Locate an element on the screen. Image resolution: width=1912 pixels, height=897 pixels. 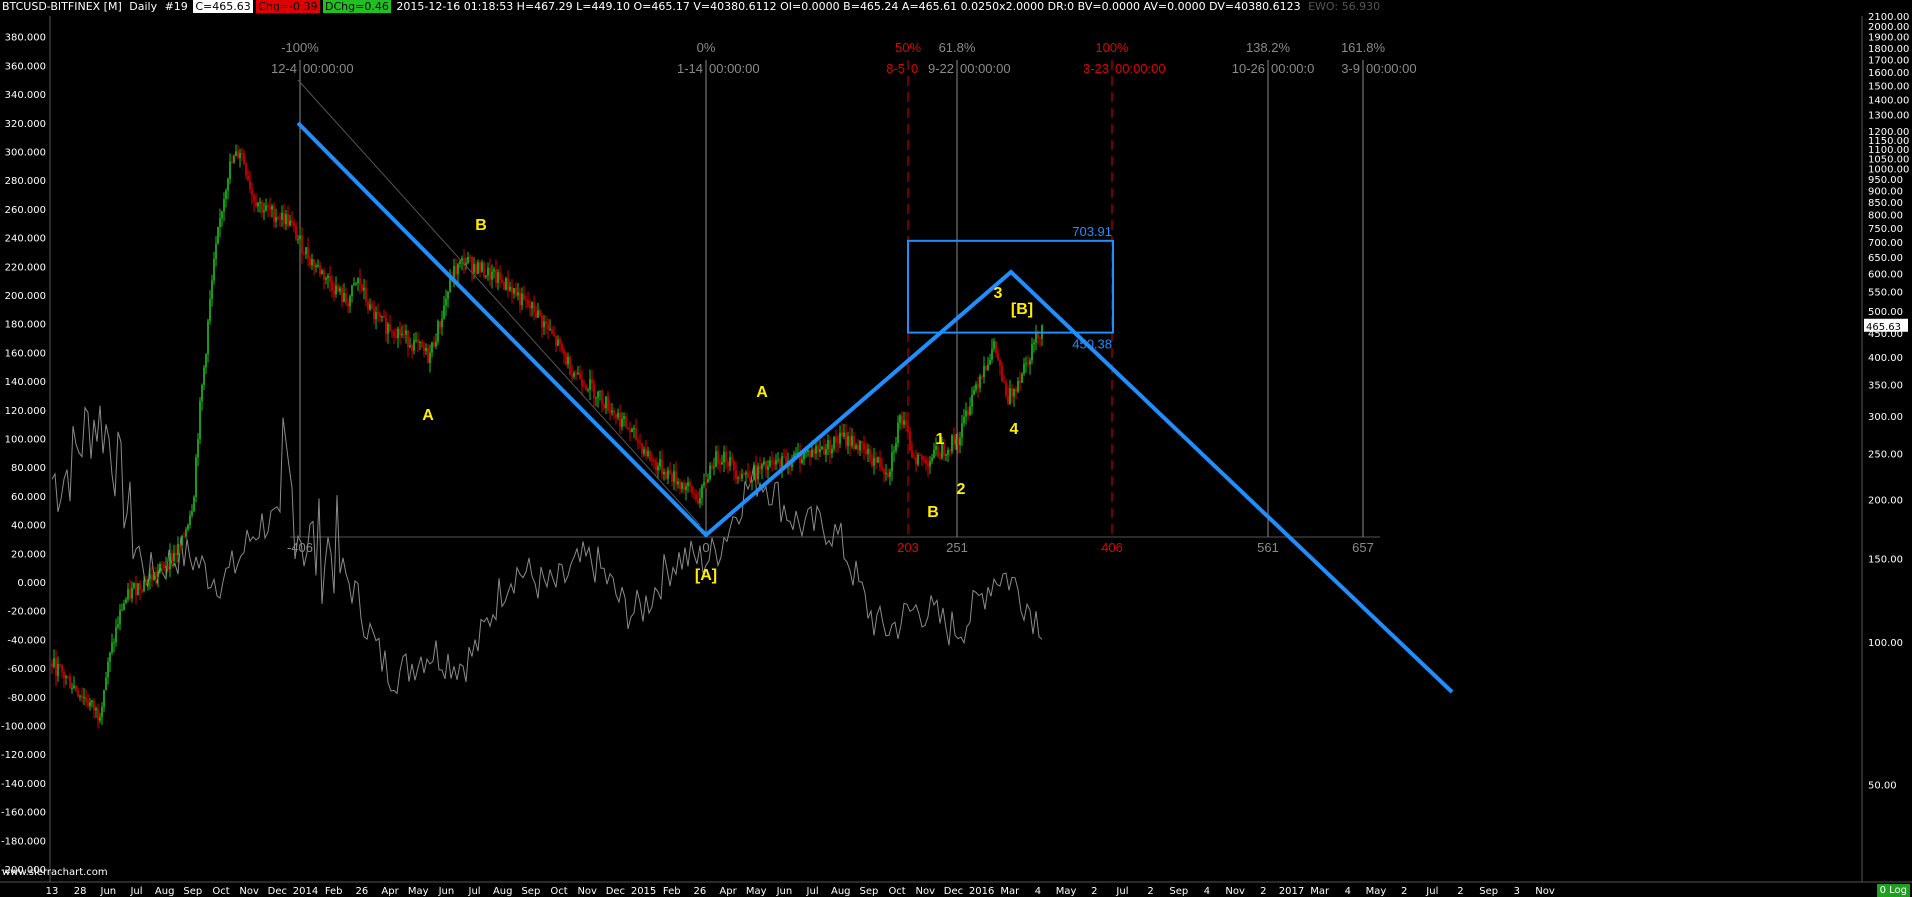
watermark: www.sierrachart.com is located at coordinates (55, 872).